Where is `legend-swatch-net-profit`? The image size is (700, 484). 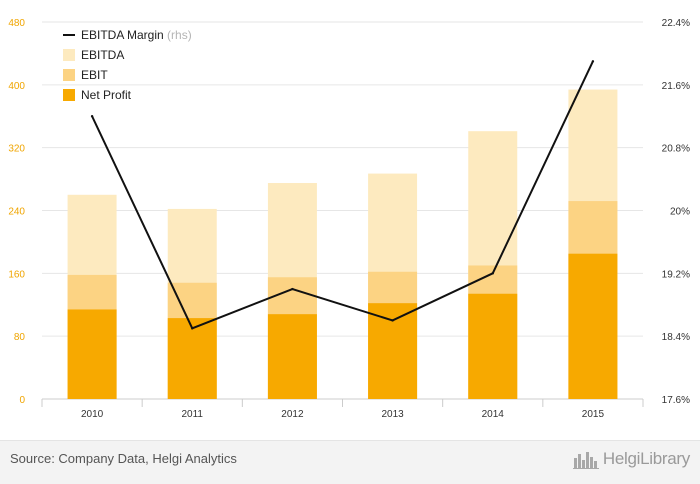
legend-swatch-net-profit is located at coordinates (69, 95).